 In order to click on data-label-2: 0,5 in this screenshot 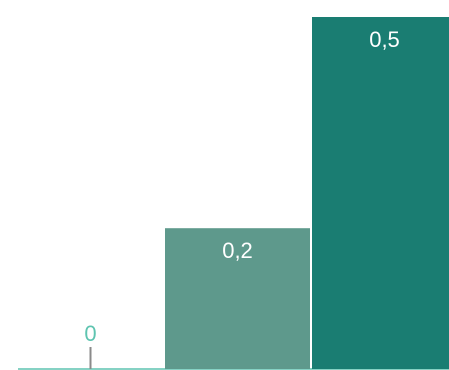, I will do `click(384, 39)`.